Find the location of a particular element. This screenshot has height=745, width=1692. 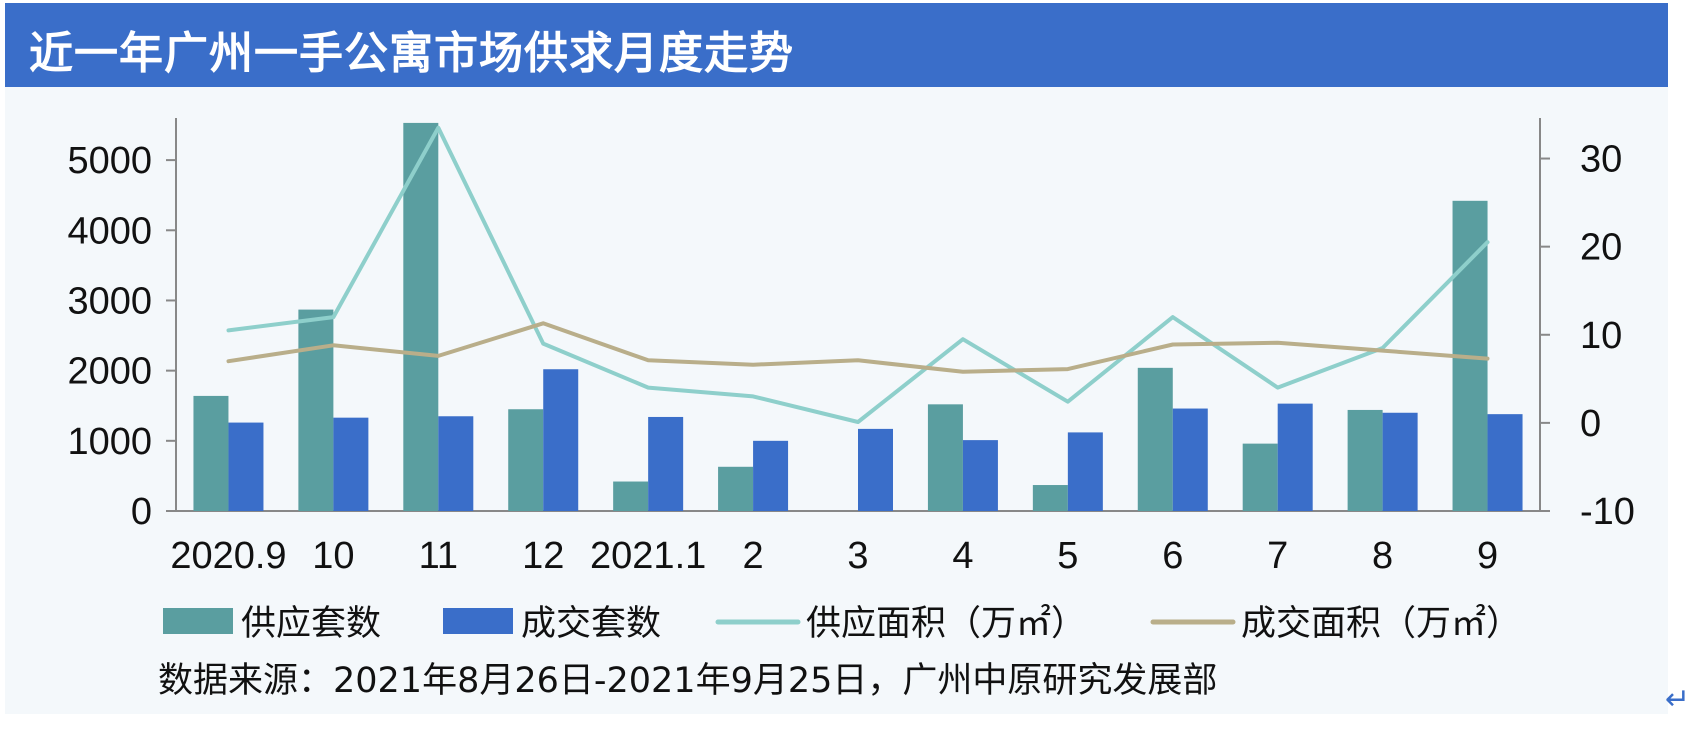

left-tick-label: 5000 is located at coordinates (109, 161).